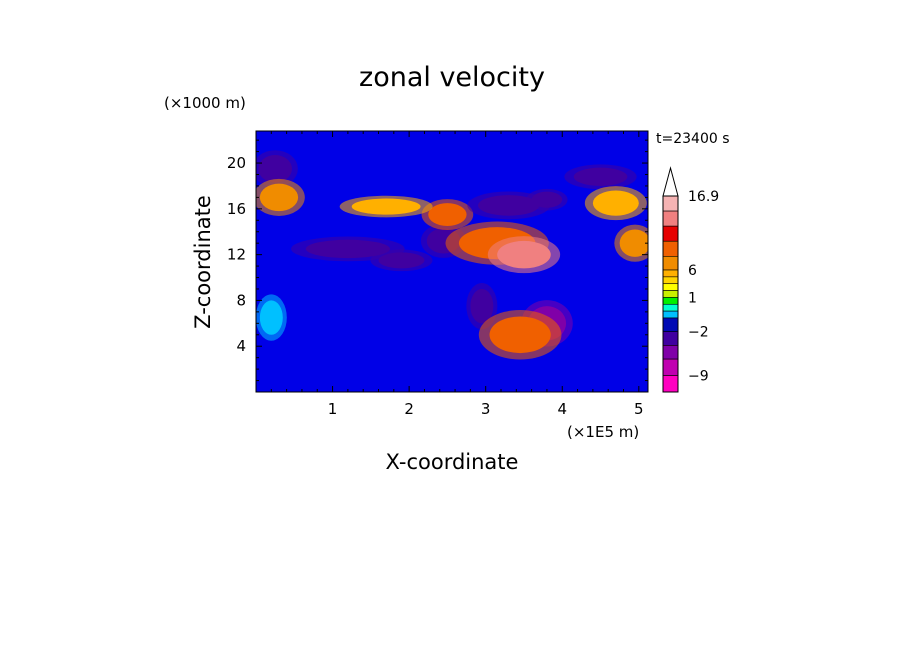 The width and height of the screenshot is (904, 654). What do you see at coordinates (236, 255) in the screenshot?
I see `y-tick-label: 12` at bounding box center [236, 255].